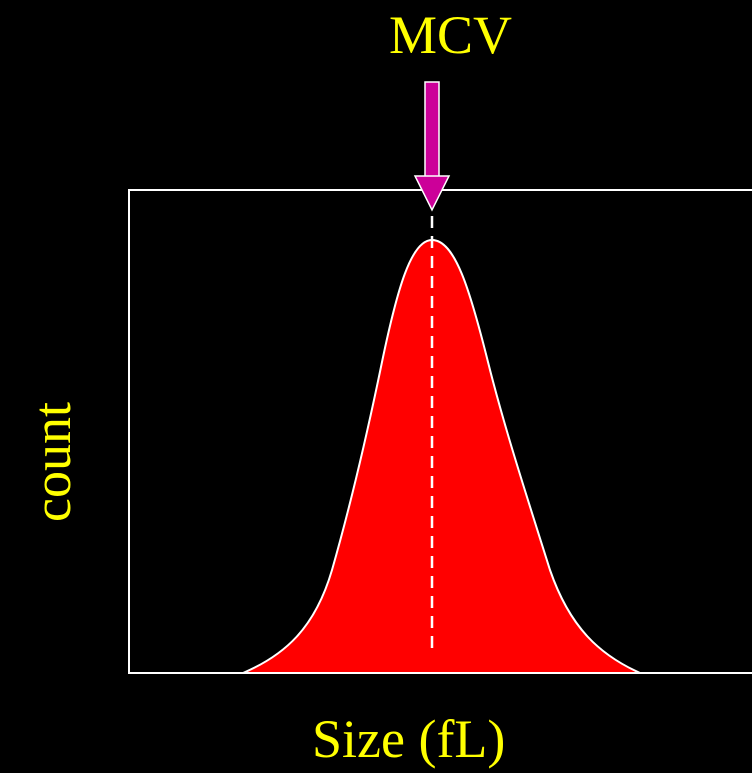  Describe the element at coordinates (451, 35) in the screenshot. I see `mcv-label: MCV` at that location.